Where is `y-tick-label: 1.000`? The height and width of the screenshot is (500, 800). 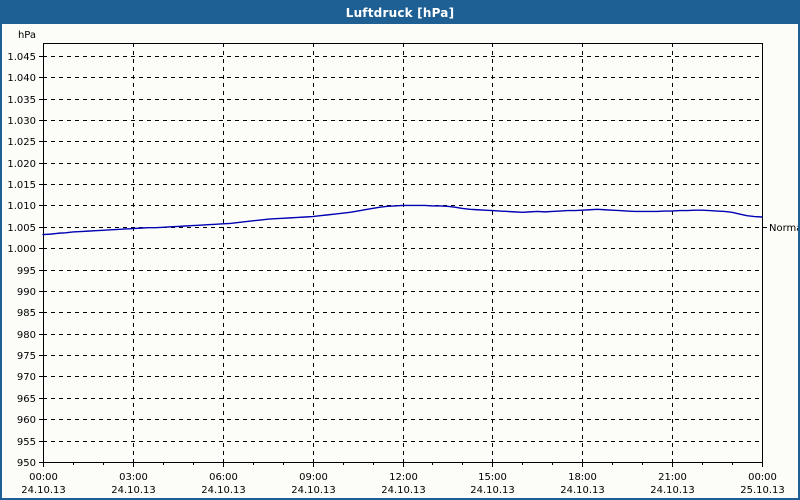
y-tick-label: 1.000 is located at coordinates (21, 249).